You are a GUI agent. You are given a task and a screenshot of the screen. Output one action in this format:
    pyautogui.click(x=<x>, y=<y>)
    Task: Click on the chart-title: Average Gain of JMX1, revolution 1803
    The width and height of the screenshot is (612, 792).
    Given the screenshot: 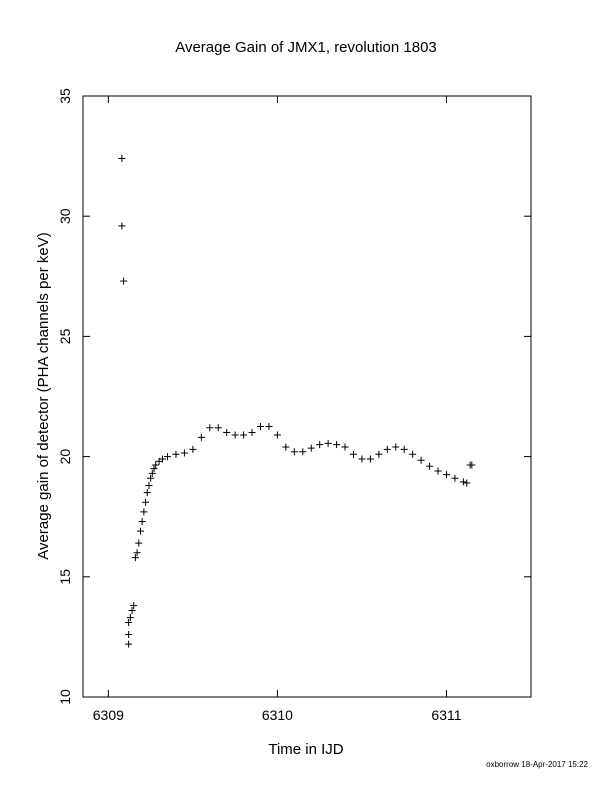 What is the action you would take?
    pyautogui.click(x=306, y=47)
    